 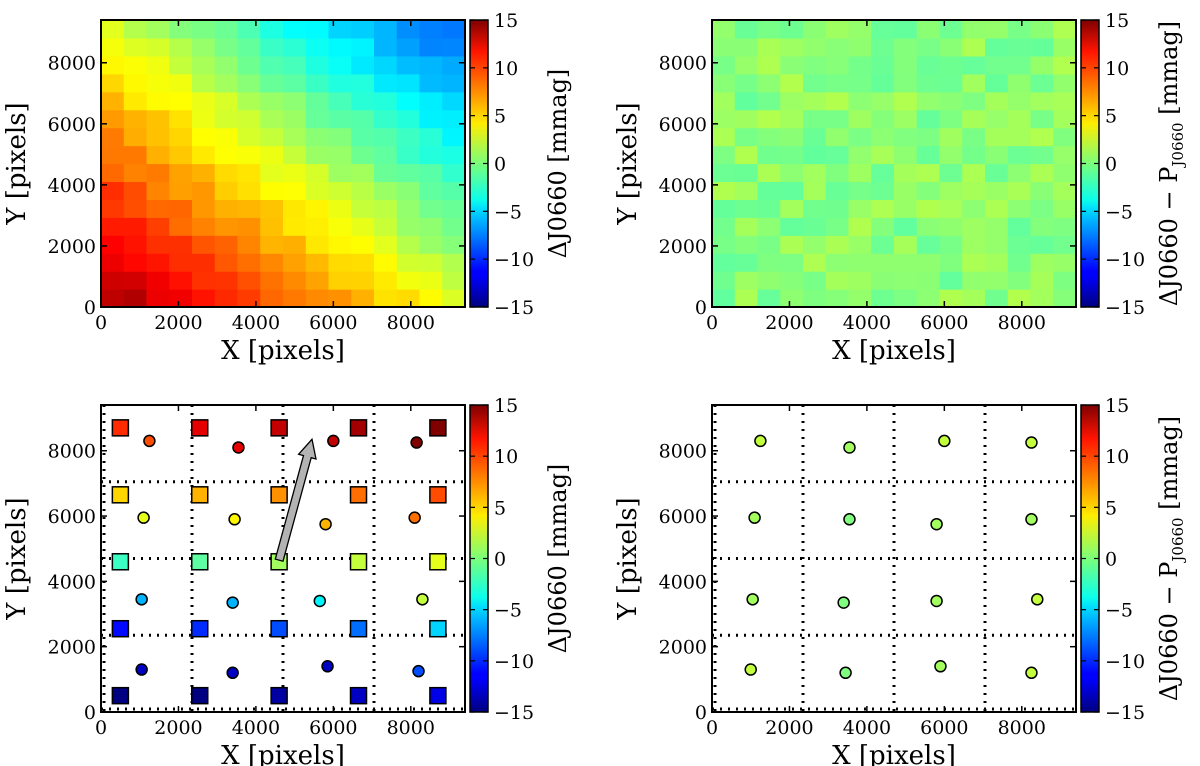 What do you see at coordinates (1117, 21) in the screenshot?
I see `colorbar-tick-label: 15` at bounding box center [1117, 21].